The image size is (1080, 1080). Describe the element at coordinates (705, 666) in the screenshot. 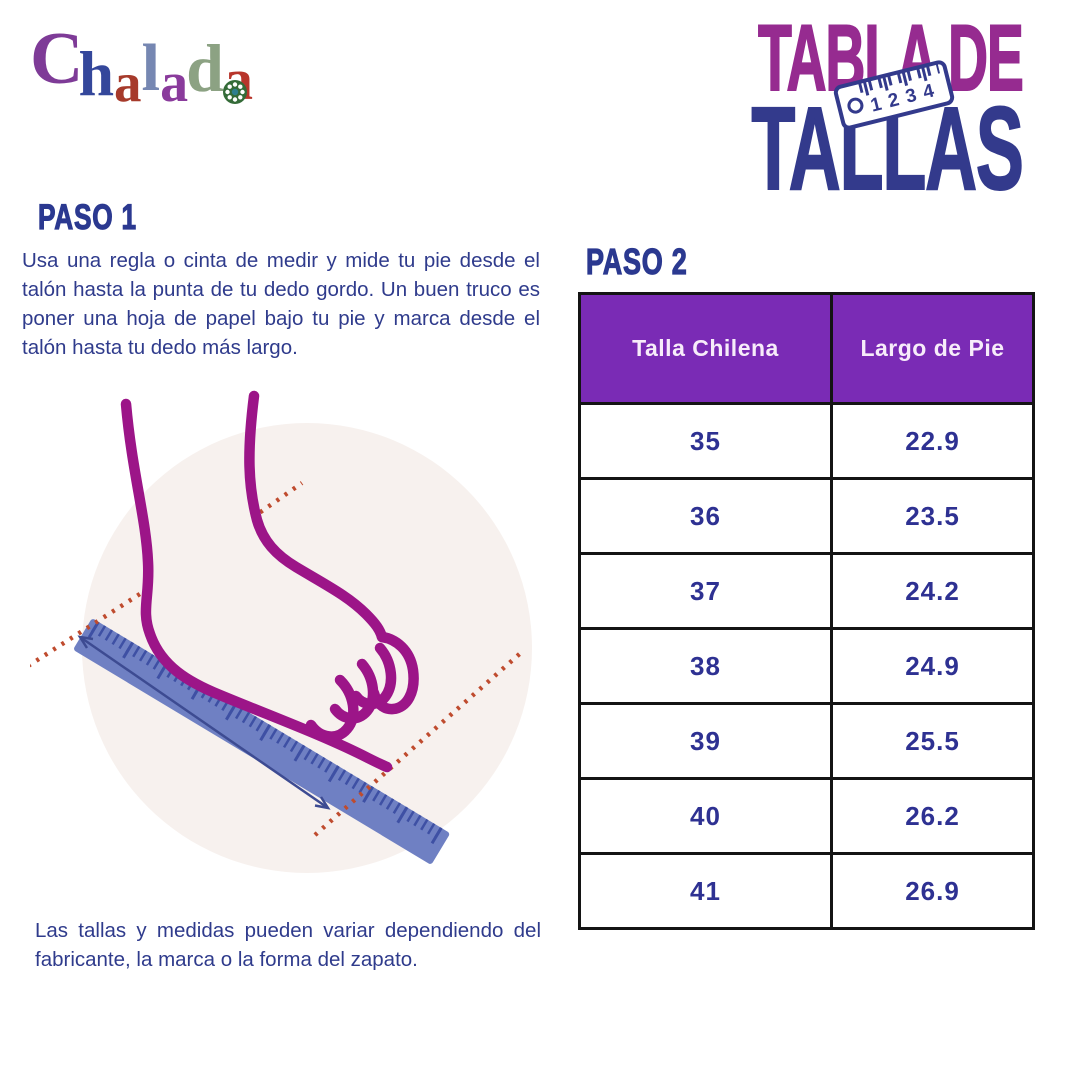

I see `talla-chilena-cell: 38` at that location.